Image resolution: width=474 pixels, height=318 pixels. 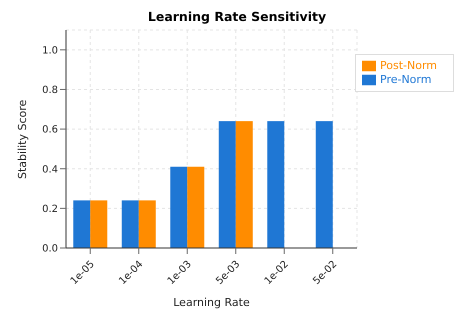 What do you see at coordinates (22, 139) in the screenshot?
I see `y-axis-title: Stability Score` at bounding box center [22, 139].